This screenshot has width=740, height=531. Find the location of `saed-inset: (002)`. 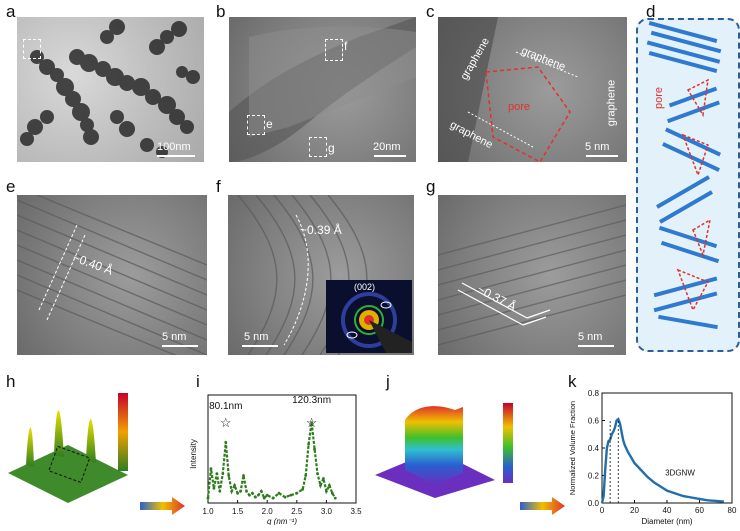

saed-inset: (002) is located at coordinates (369, 316).